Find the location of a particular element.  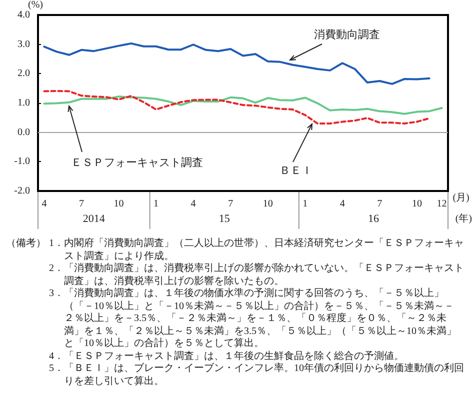

y-tick-label: 3.0 is located at coordinates (24, 44).